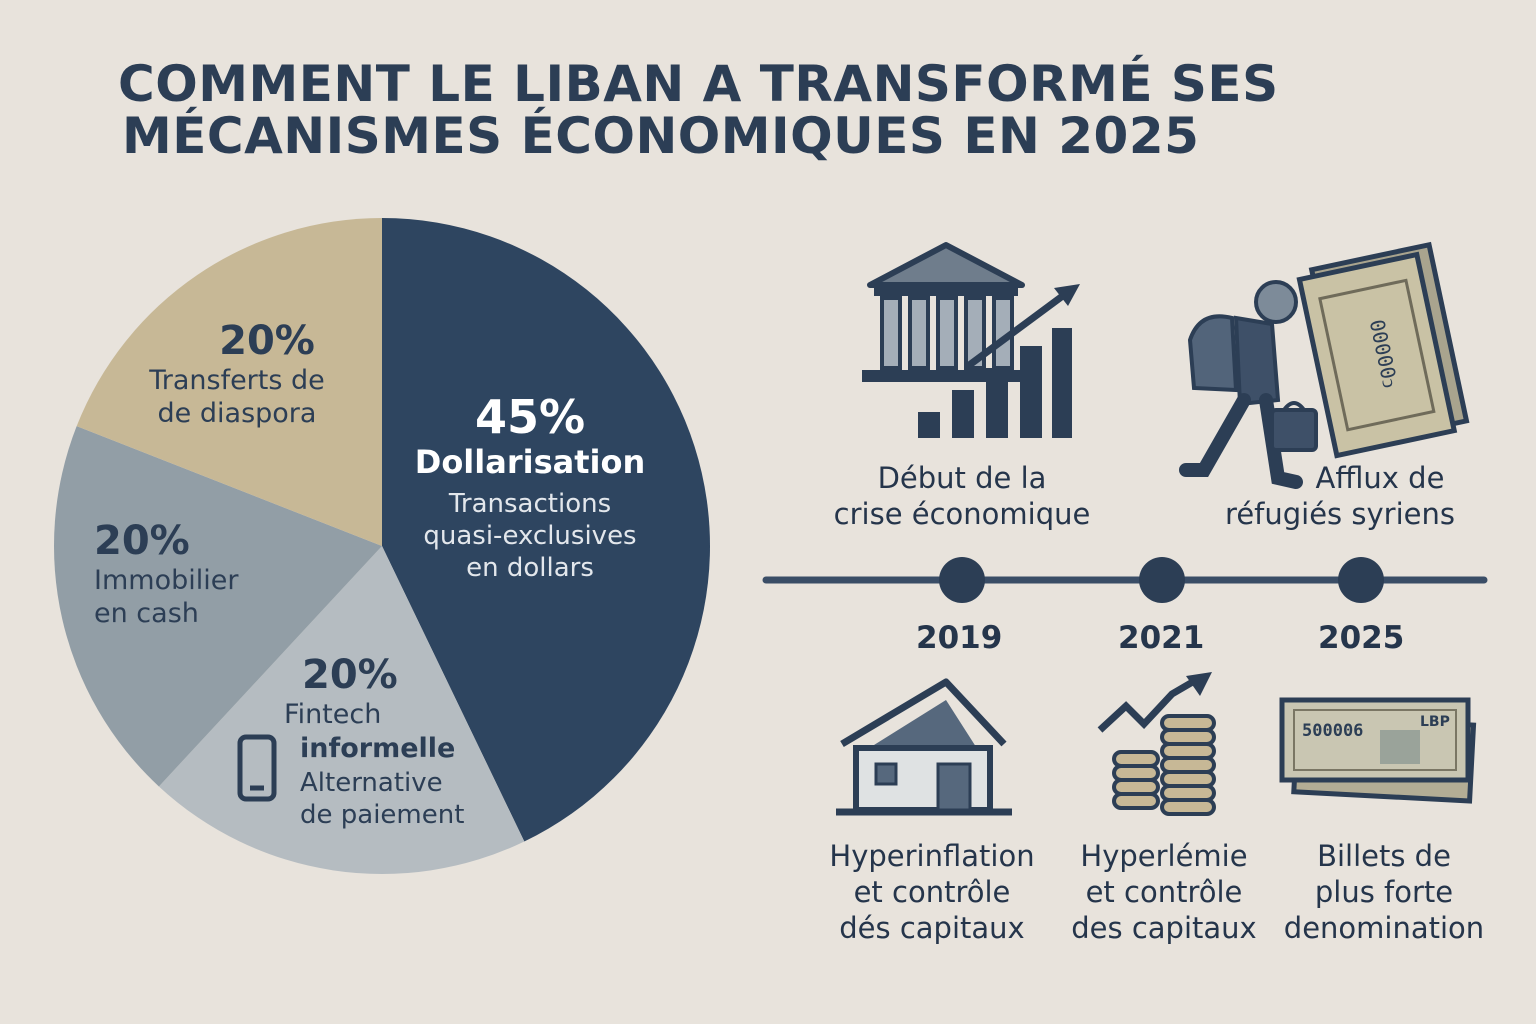  I want to click on banknote-amount: 500006, so click(1332, 731).